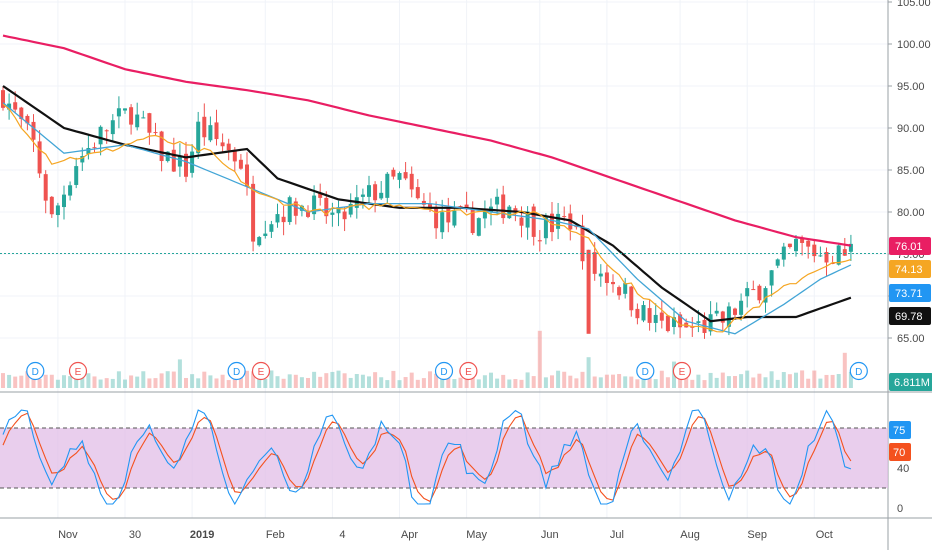 This screenshot has height=550, width=932. Describe the element at coordinates (914, 4) in the screenshot. I see `price-axis-label: 105.00` at that location.